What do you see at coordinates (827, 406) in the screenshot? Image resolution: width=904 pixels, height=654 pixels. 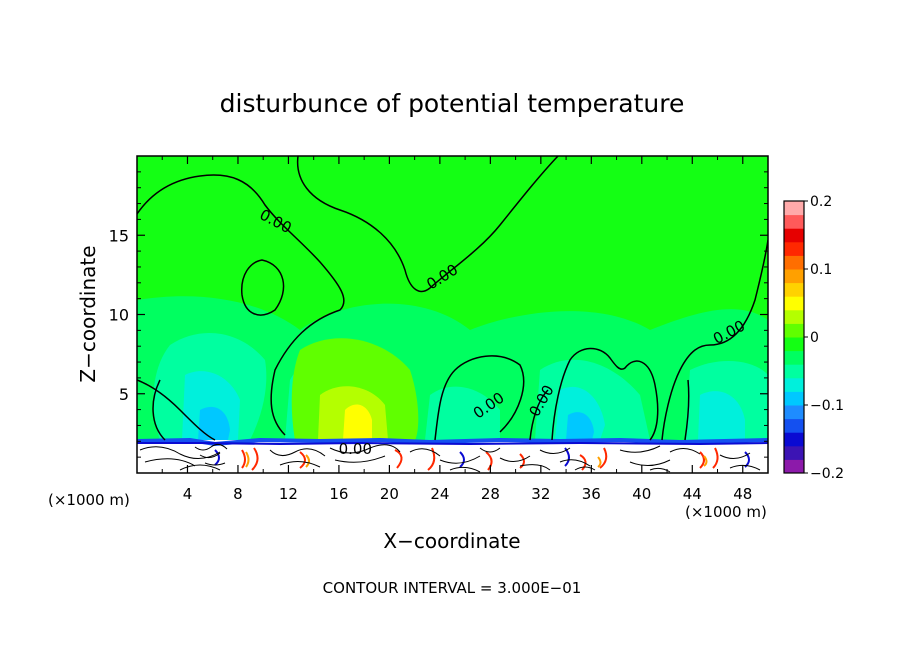 I see `colorbar-tick-label: −0.1` at bounding box center [827, 406].